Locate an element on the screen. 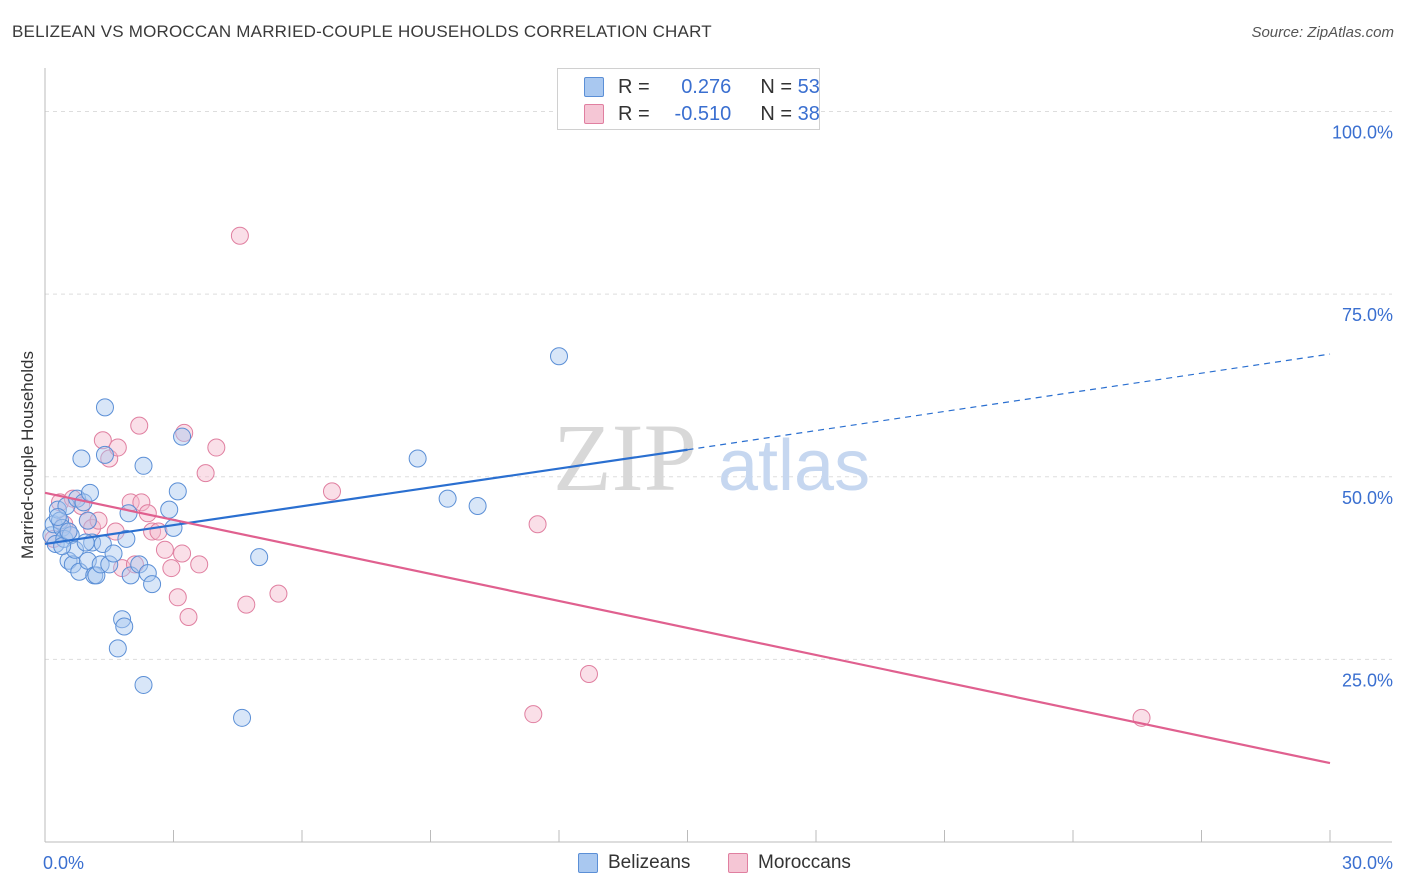 This screenshot has height=892, width=1406. x-tick-label: 0.0% is located at coordinates (63, 863).